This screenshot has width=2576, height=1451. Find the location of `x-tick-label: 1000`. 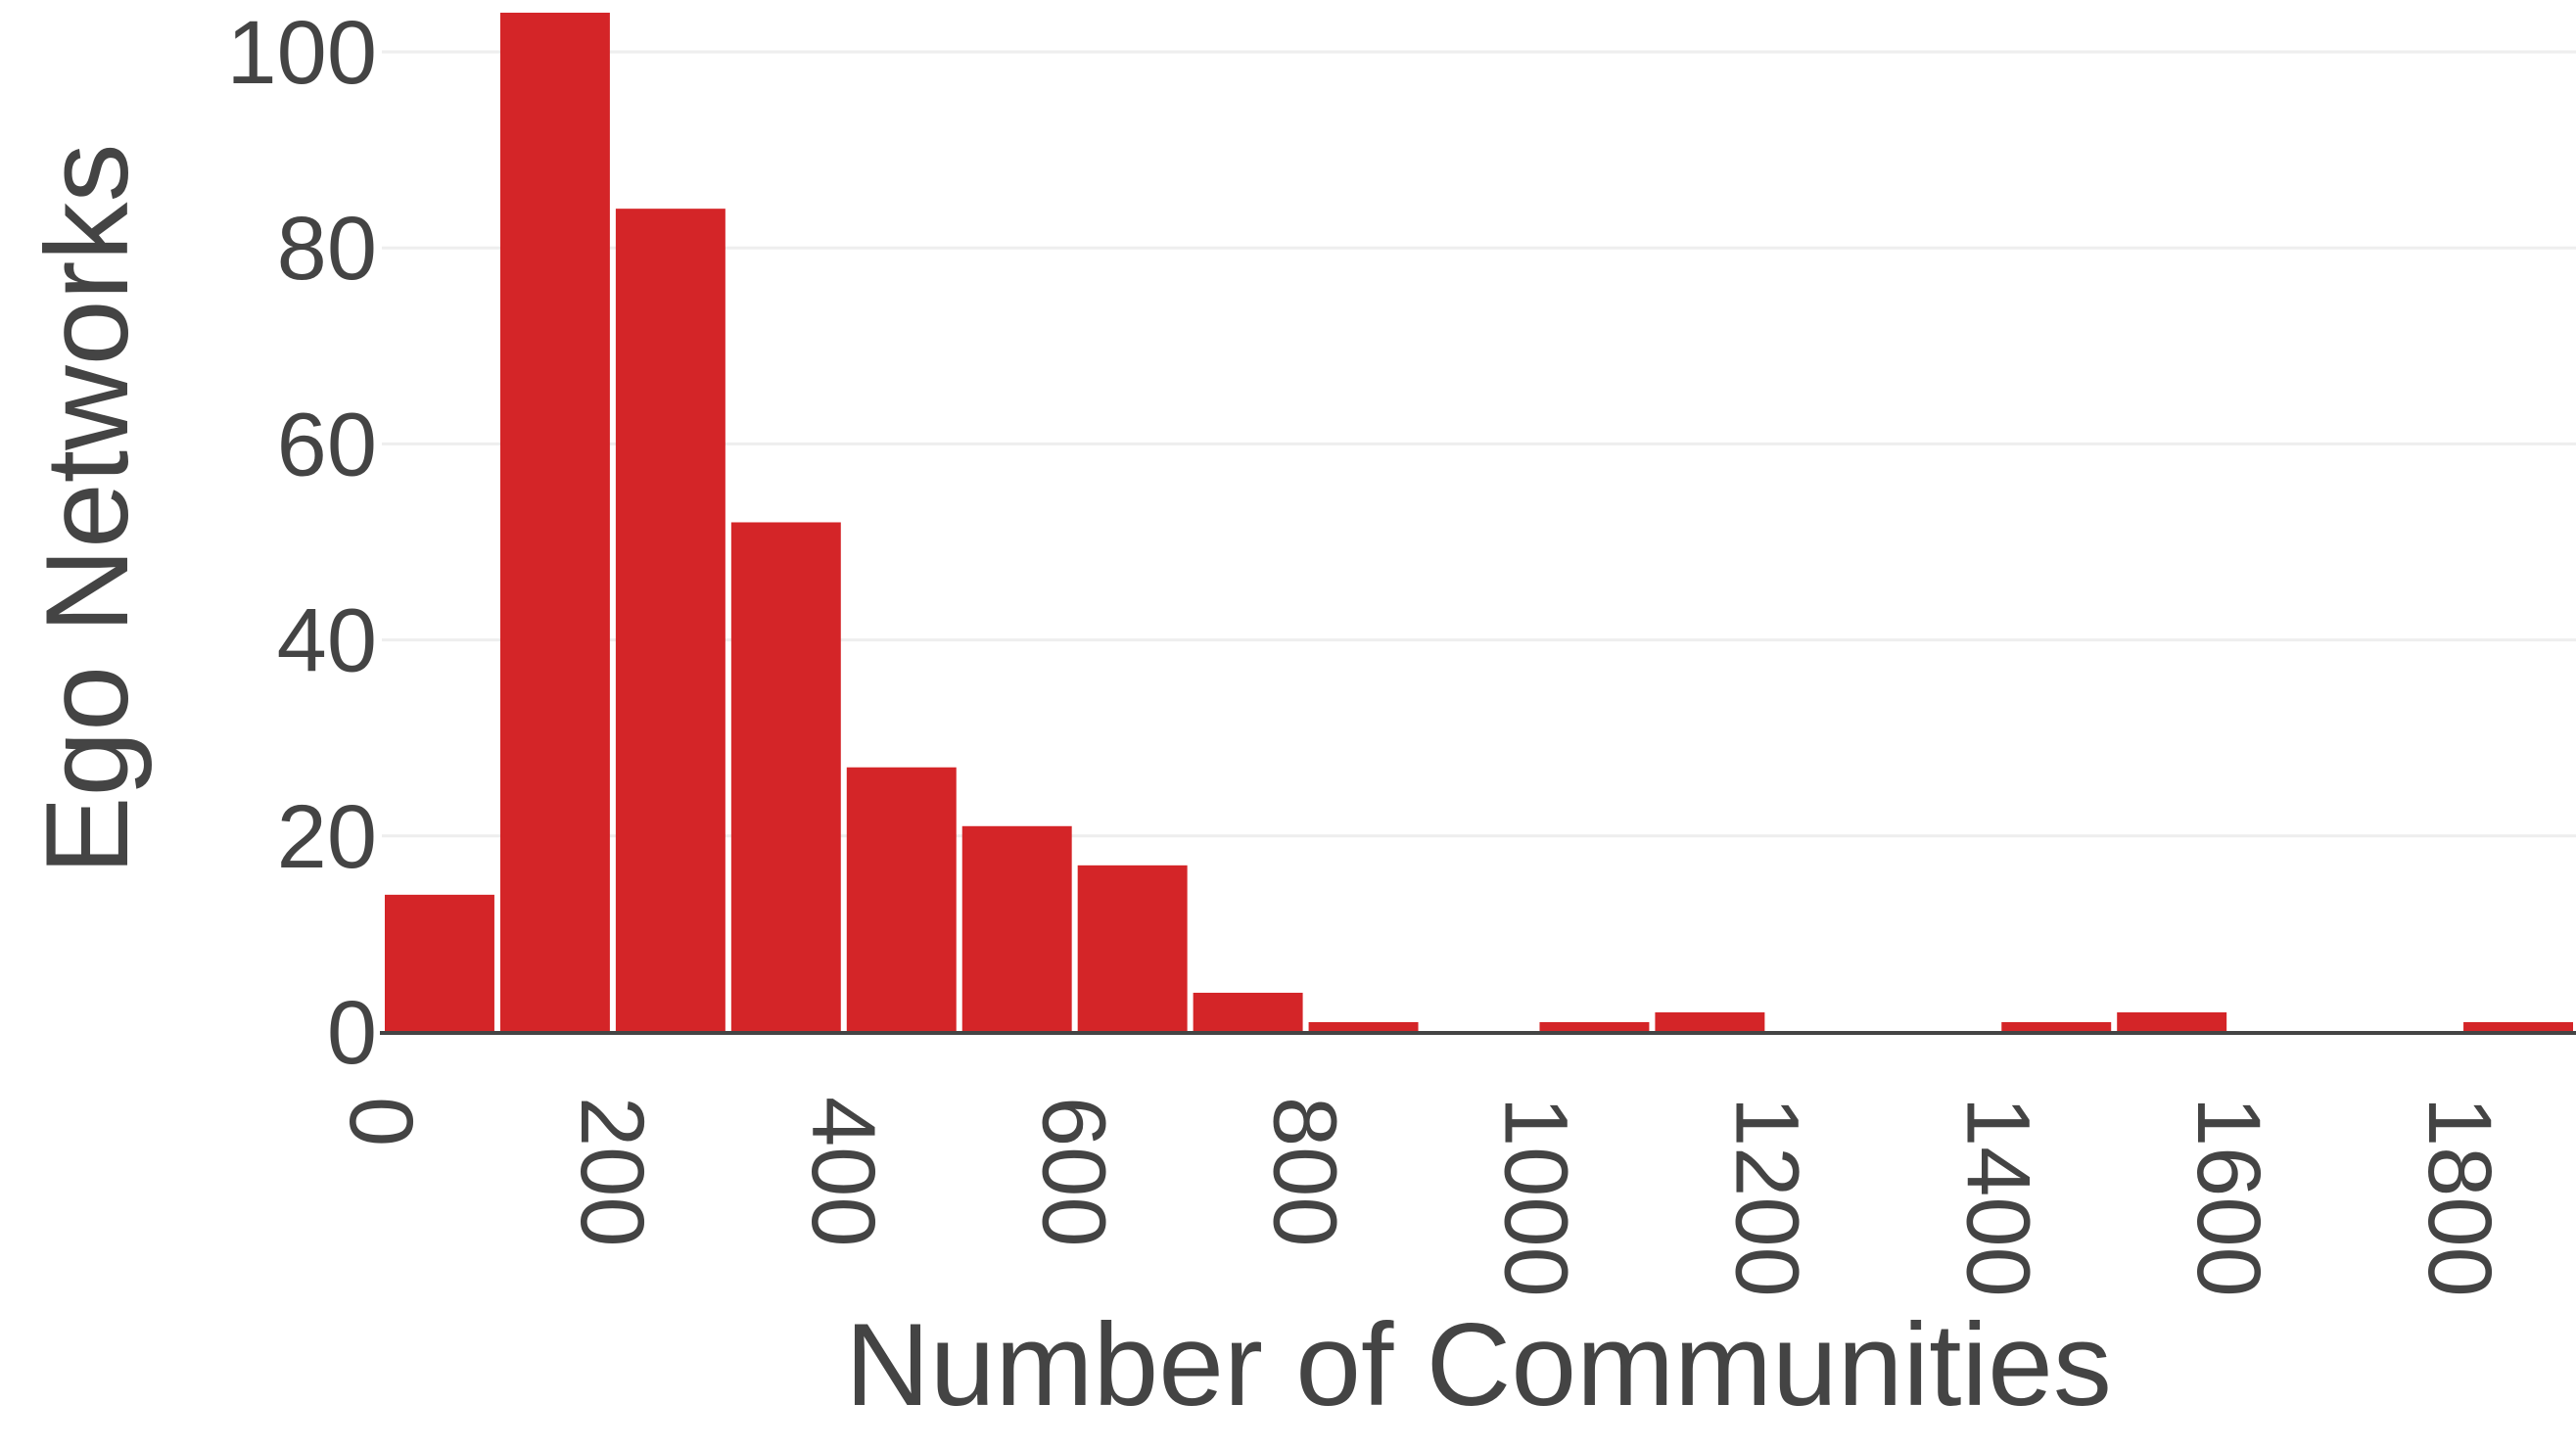

x-tick-label: 1000 is located at coordinates (1535, 1197).